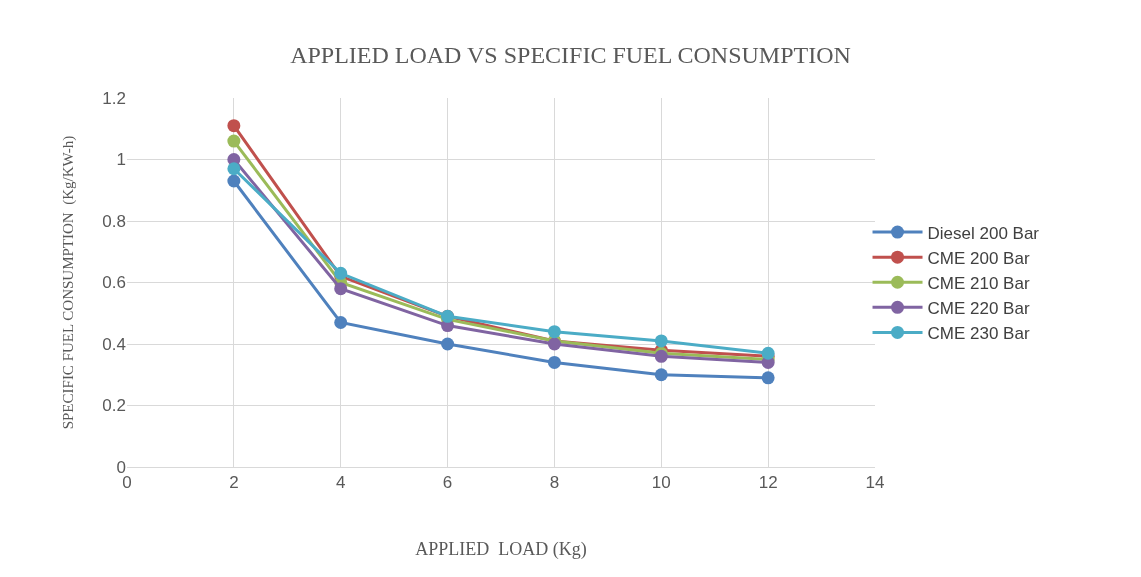 The width and height of the screenshot is (1141, 577). I want to click on legend-label: CME 230 Bar, so click(978, 334).